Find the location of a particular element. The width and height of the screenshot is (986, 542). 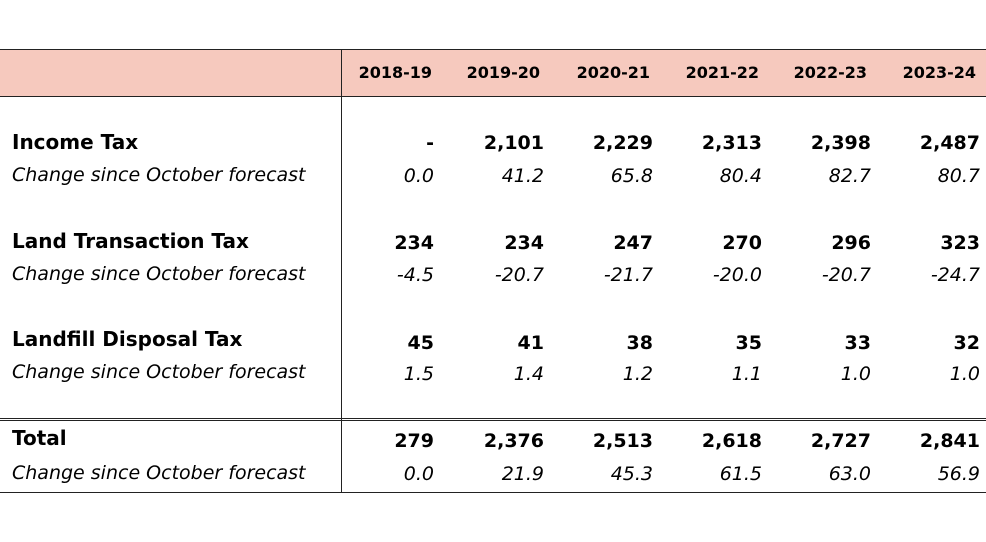

table-cell-change: 1.2 is located at coordinates (637, 374).